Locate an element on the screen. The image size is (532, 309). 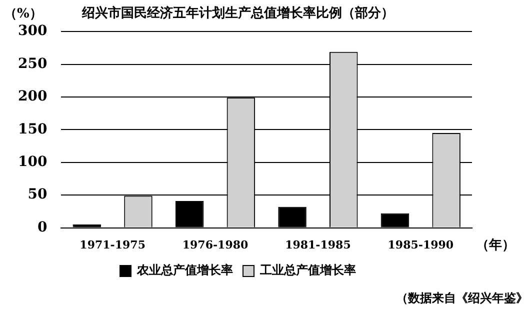
y-tick-label: 250 is located at coordinates (33, 64).